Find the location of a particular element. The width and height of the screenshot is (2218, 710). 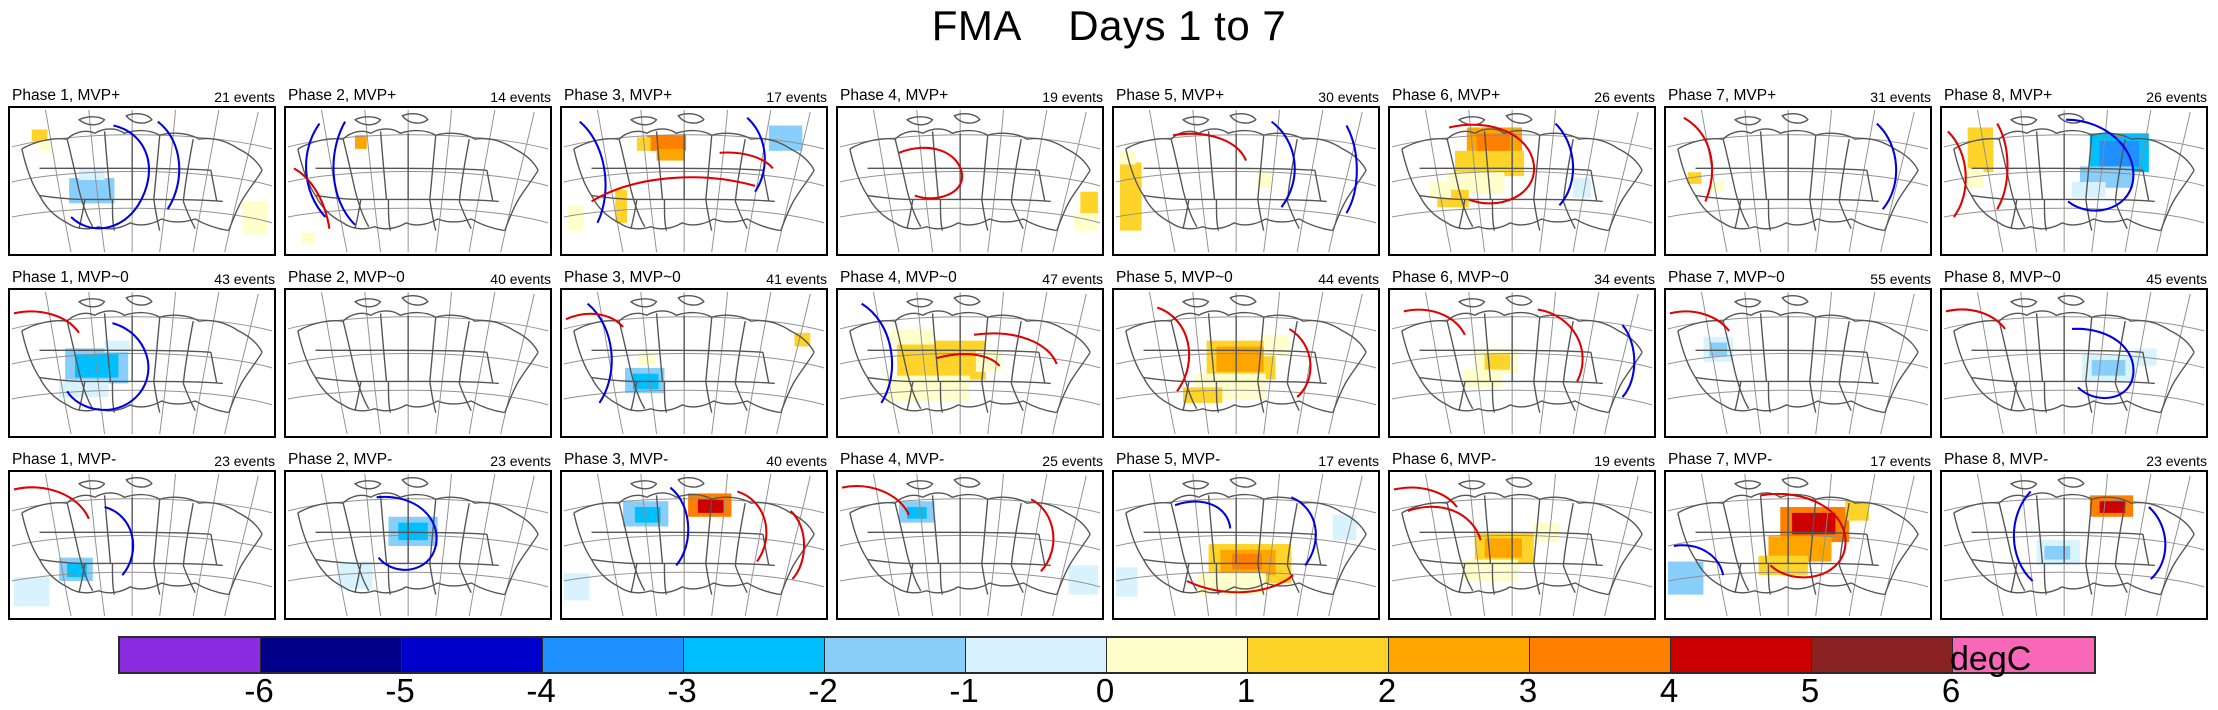

panel-phase-label: Phase 8, MVP~0 is located at coordinates (2002, 277).